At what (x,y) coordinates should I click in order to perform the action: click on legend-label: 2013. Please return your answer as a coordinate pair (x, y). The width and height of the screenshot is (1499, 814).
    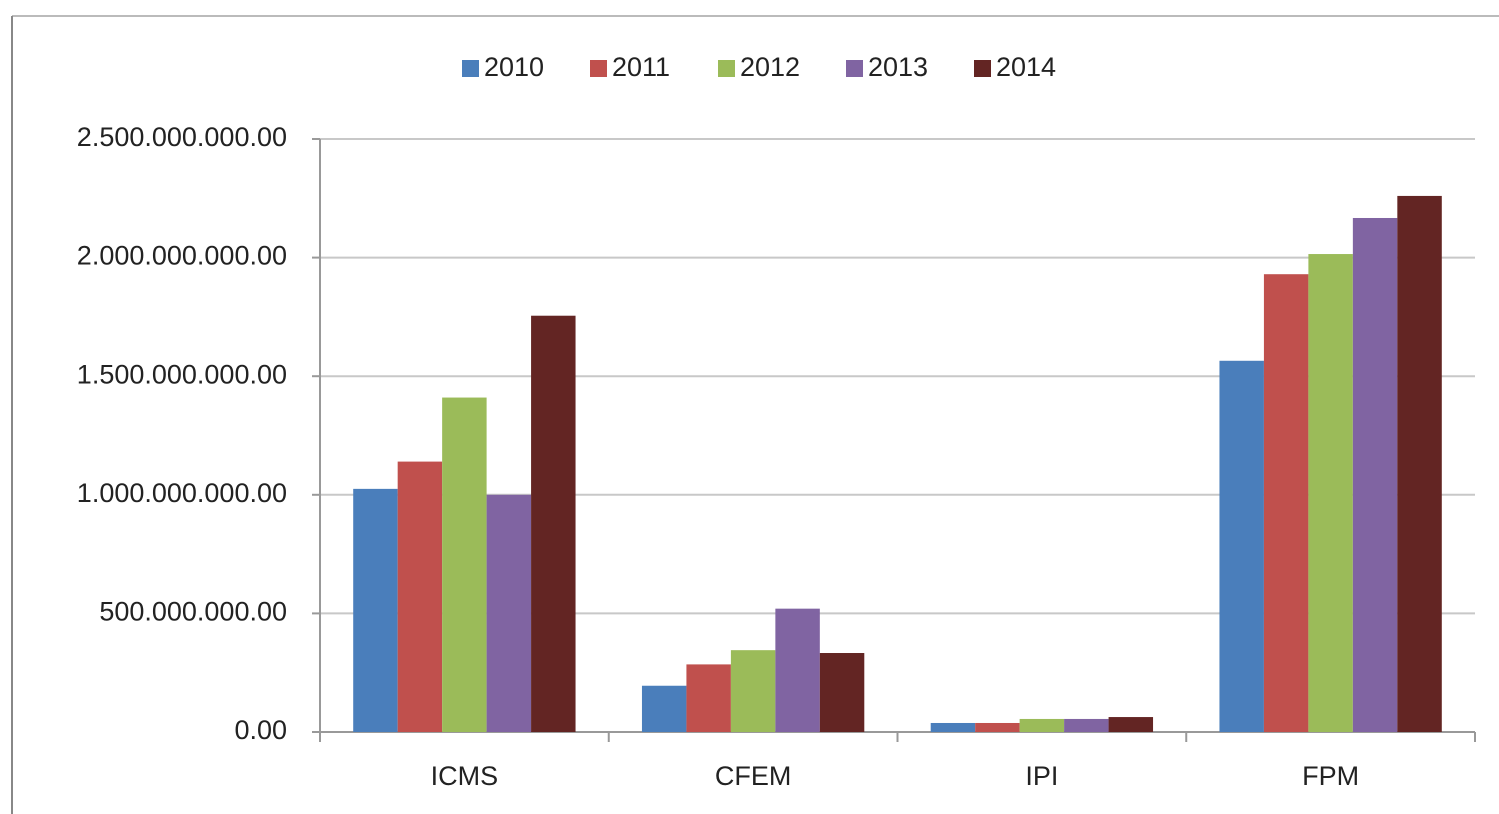
    Looking at the image, I should click on (898, 67).